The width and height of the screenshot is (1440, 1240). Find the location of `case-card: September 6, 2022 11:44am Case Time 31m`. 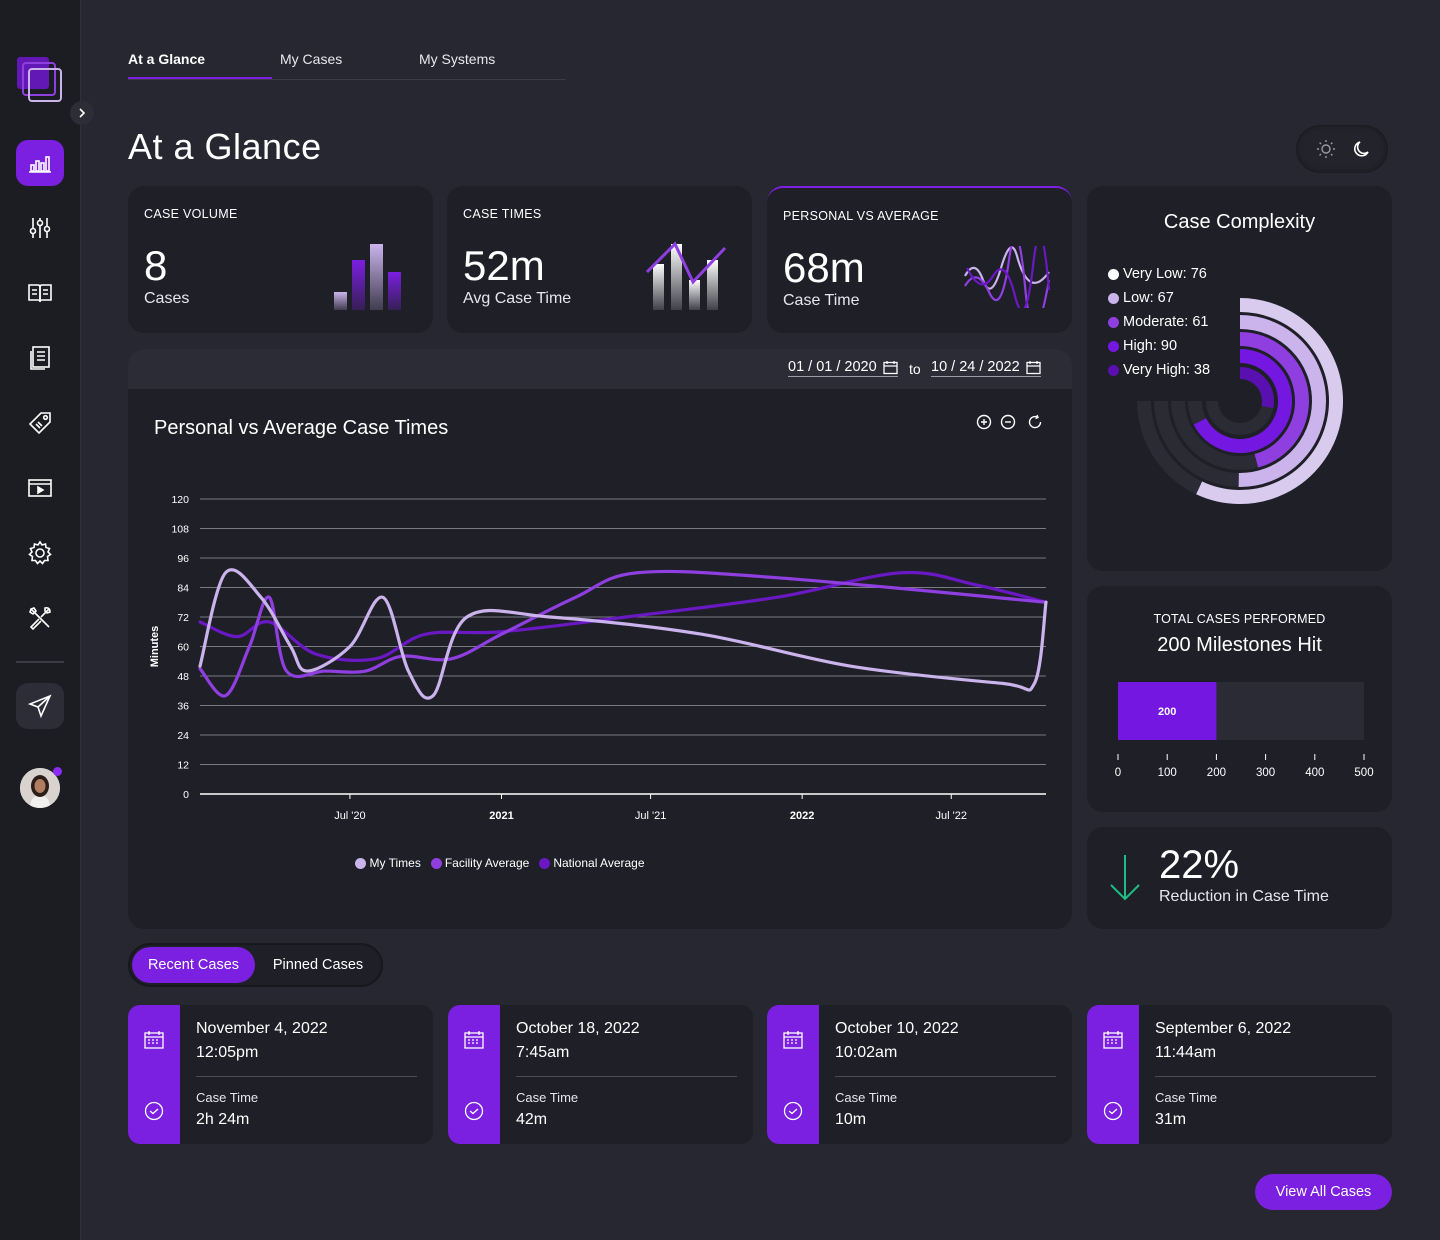

case-card: September 6, 2022 11:44am Case Time 31m is located at coordinates (1239, 1074).